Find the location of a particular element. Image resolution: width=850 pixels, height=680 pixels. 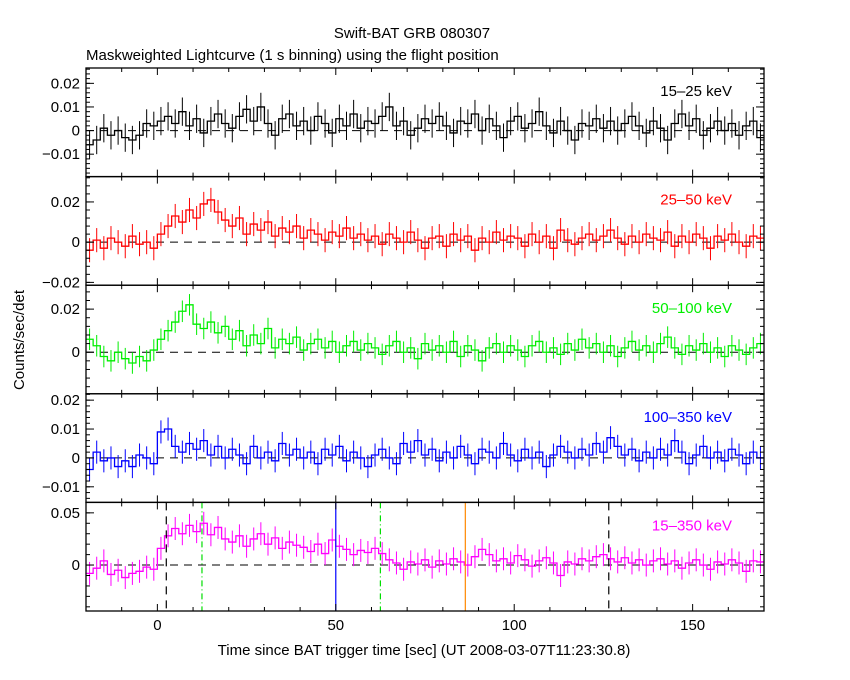

y-tick-label: −0.02 is located at coordinates (61, 282).